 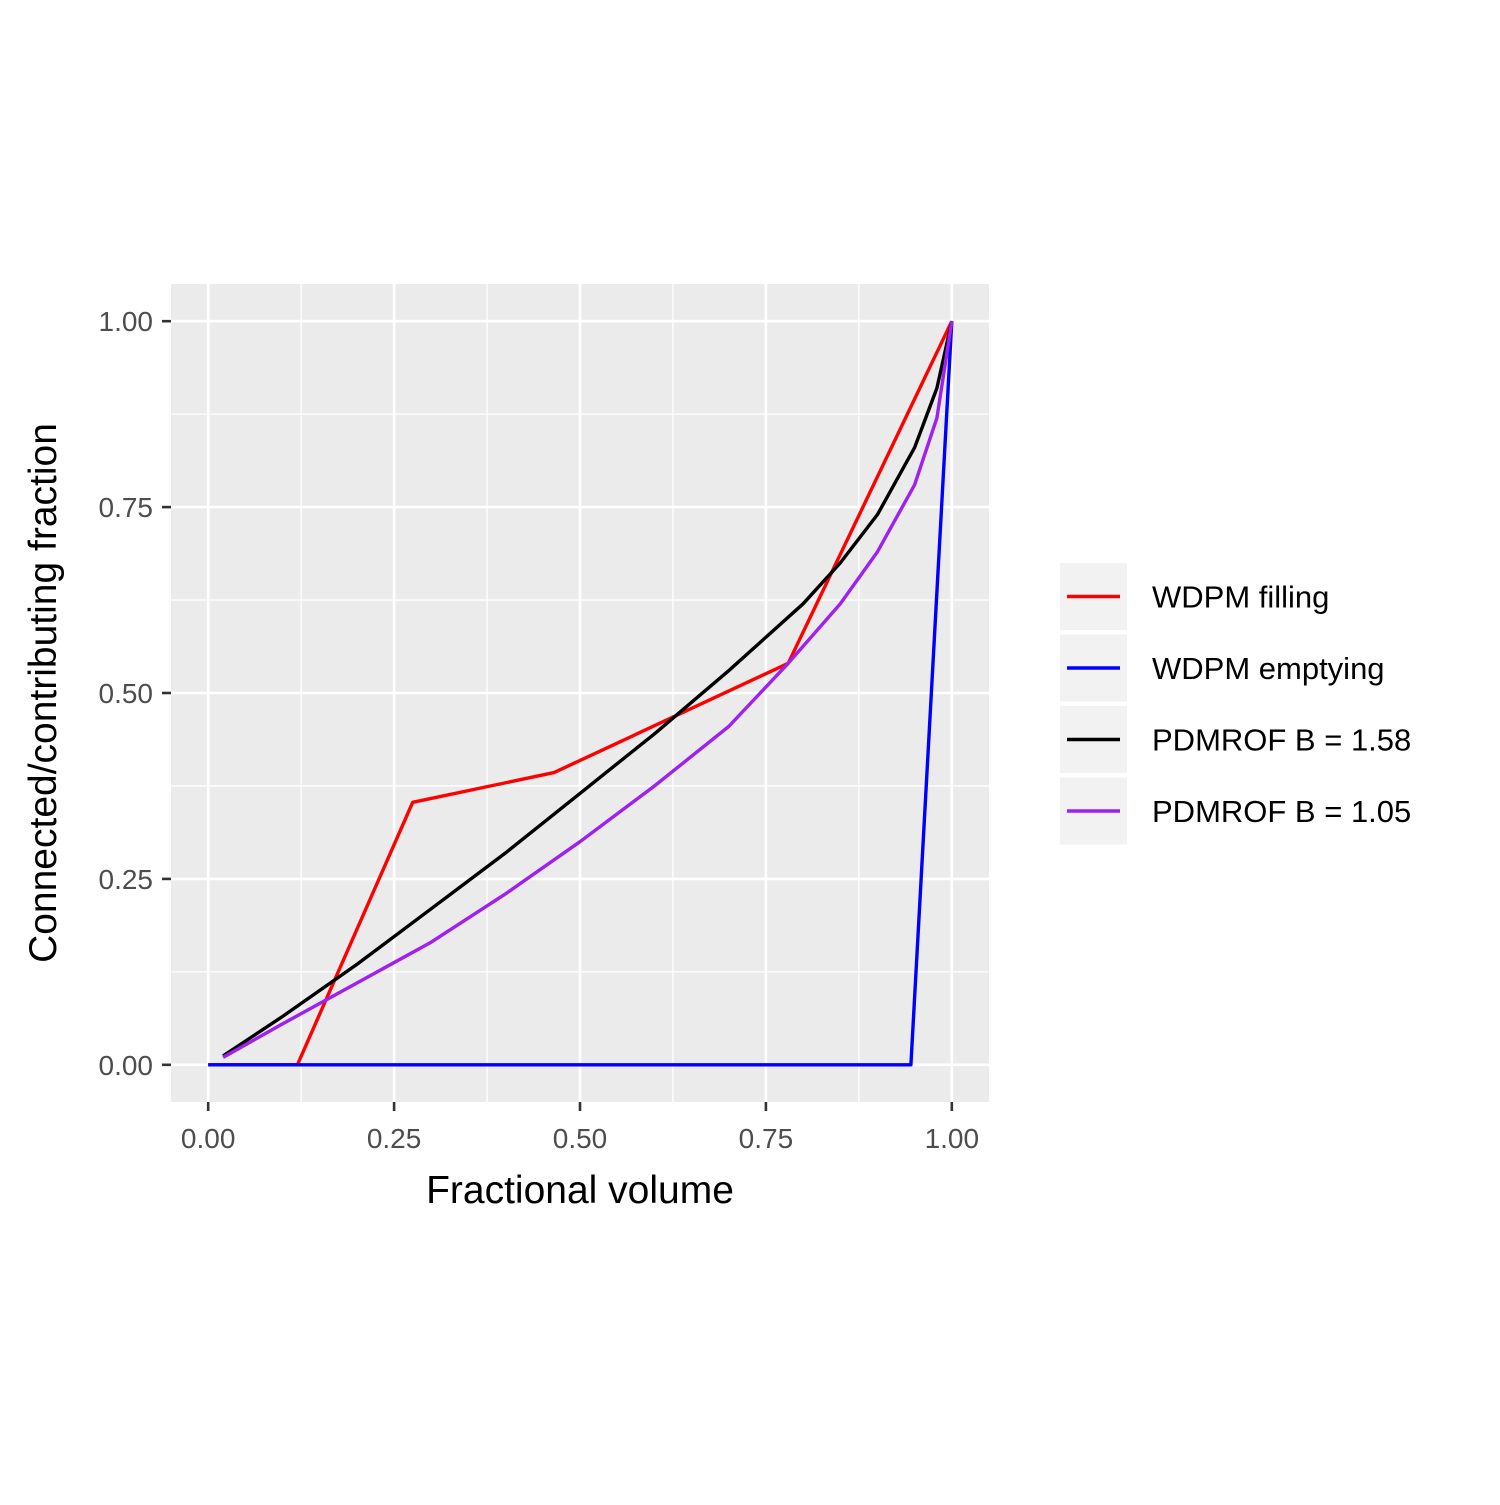 What do you see at coordinates (394, 1138) in the screenshot?
I see `x-tick-label: 0.25` at bounding box center [394, 1138].